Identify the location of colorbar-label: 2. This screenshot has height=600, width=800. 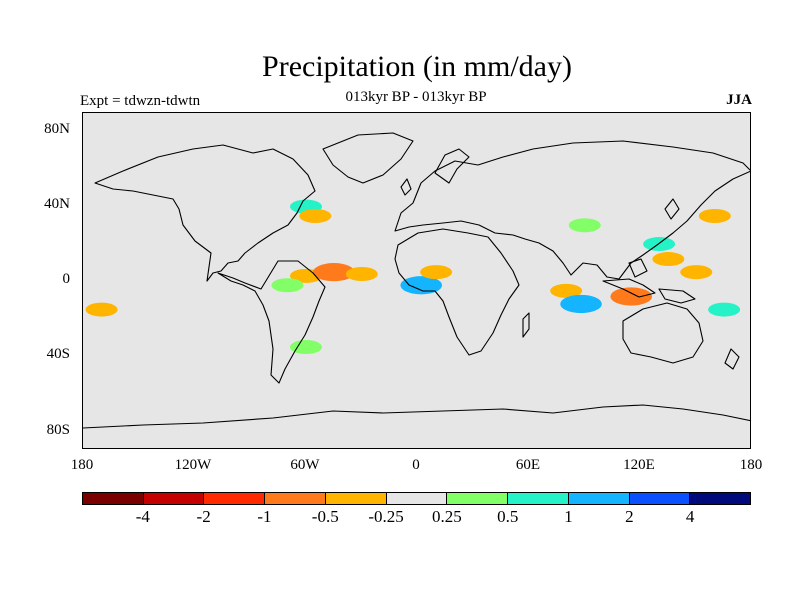
(629, 516).